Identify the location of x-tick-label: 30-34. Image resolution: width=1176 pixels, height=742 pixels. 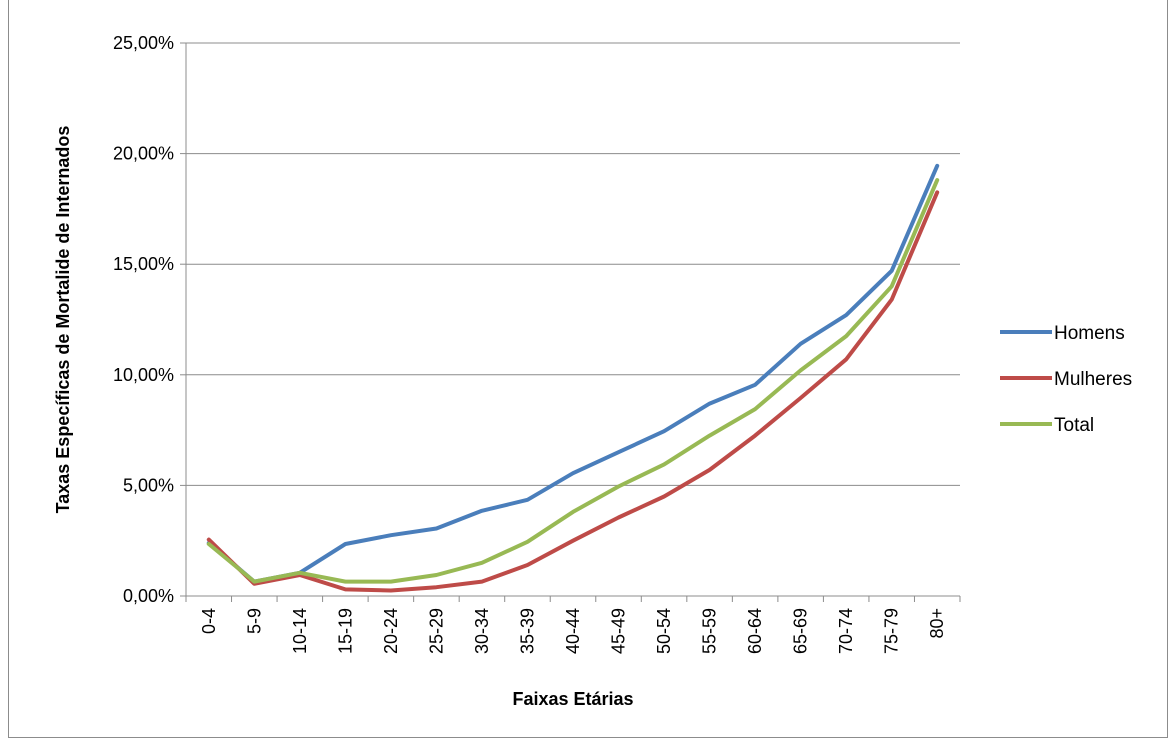
(482, 631).